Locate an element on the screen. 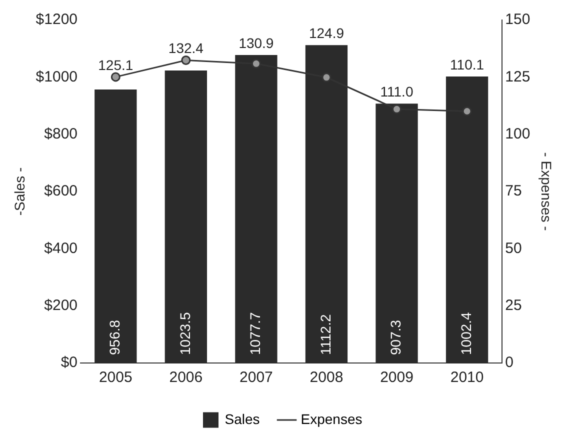 The image size is (566, 445). y-axis-title: -Sales - is located at coordinates (19, 191).